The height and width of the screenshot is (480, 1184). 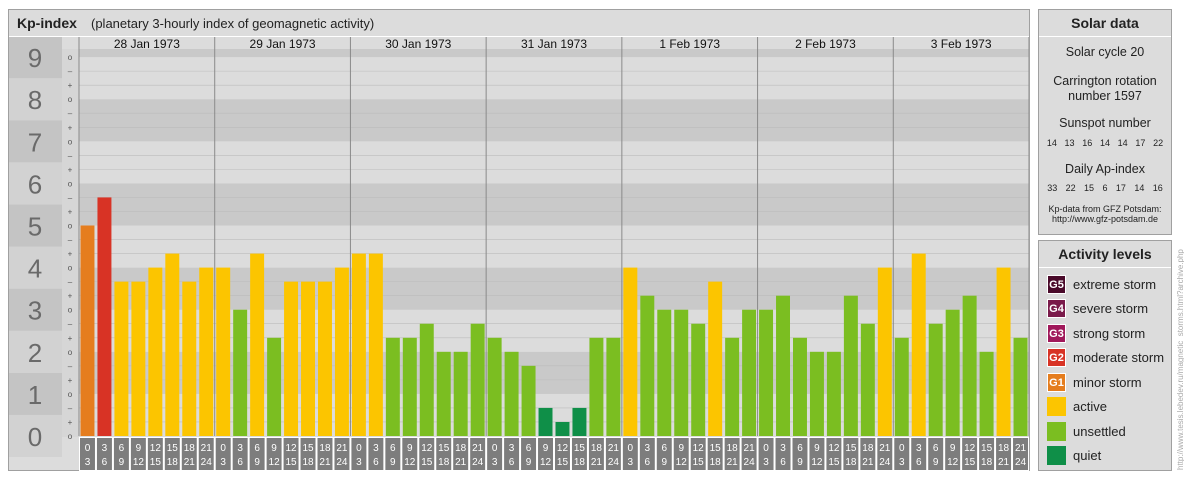 I want to click on y-tick-label: 4, so click(x=35, y=269).